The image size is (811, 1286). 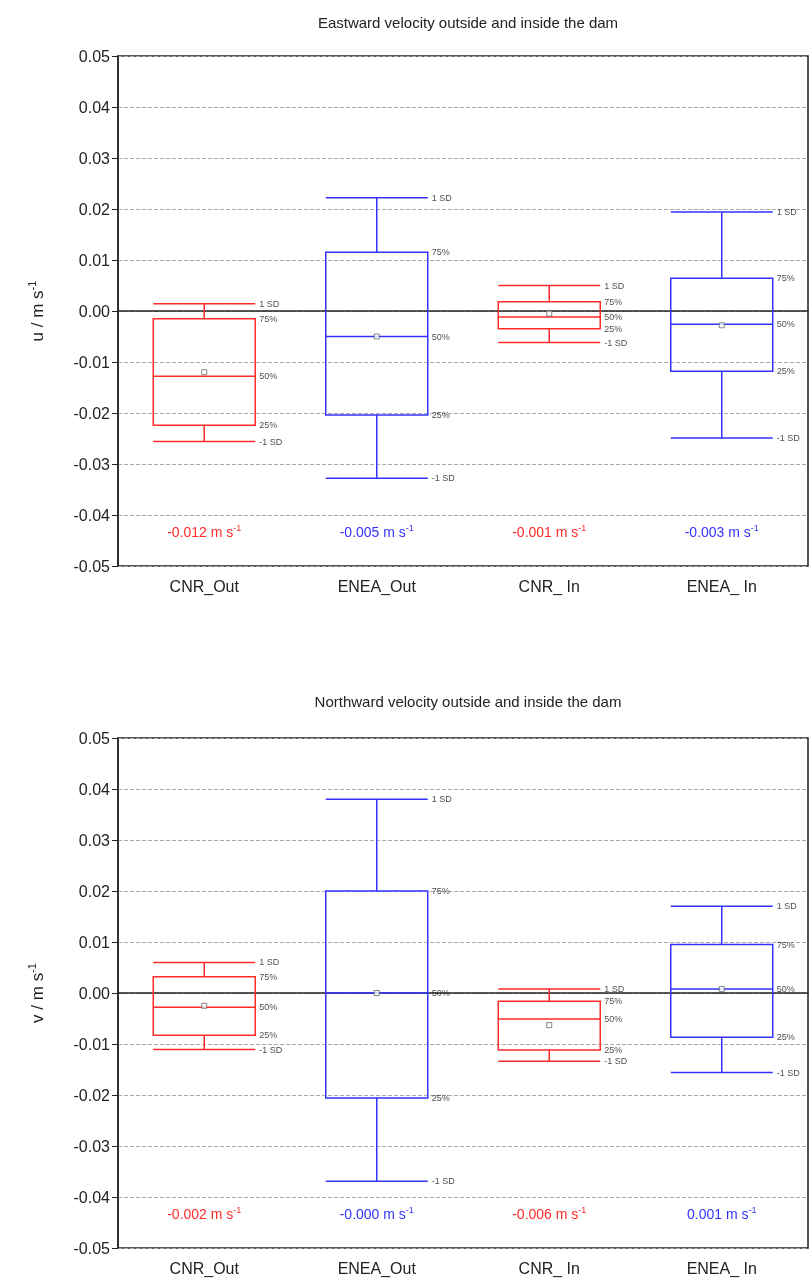 What do you see at coordinates (468, 701) in the screenshot?
I see `chart-title: Northward velocity outside and inside the dam` at bounding box center [468, 701].